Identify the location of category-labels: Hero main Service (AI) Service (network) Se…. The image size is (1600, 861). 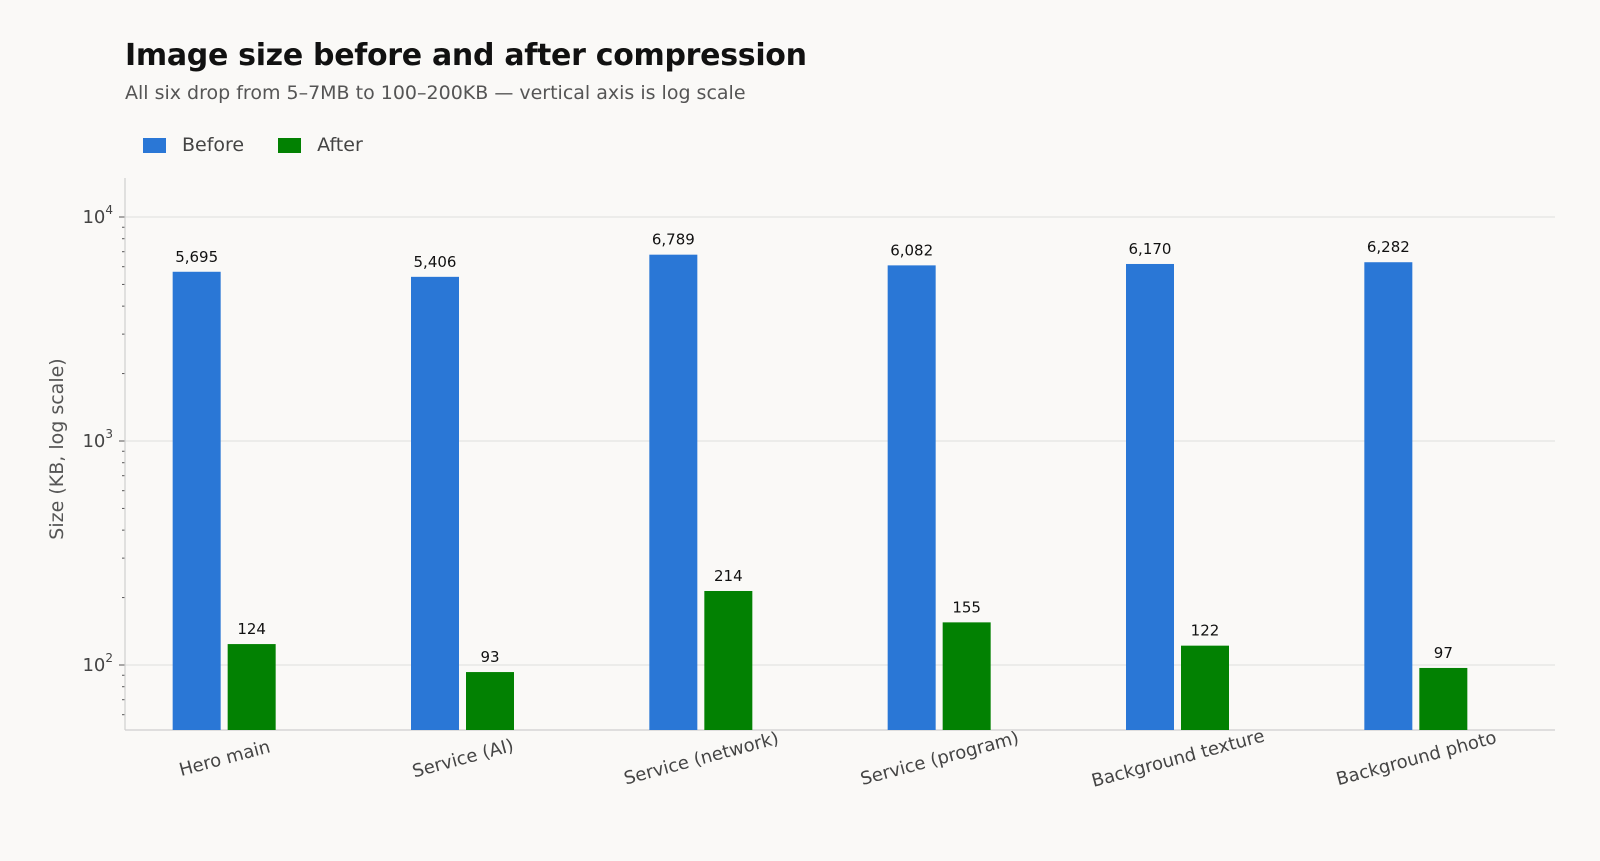
(838, 758).